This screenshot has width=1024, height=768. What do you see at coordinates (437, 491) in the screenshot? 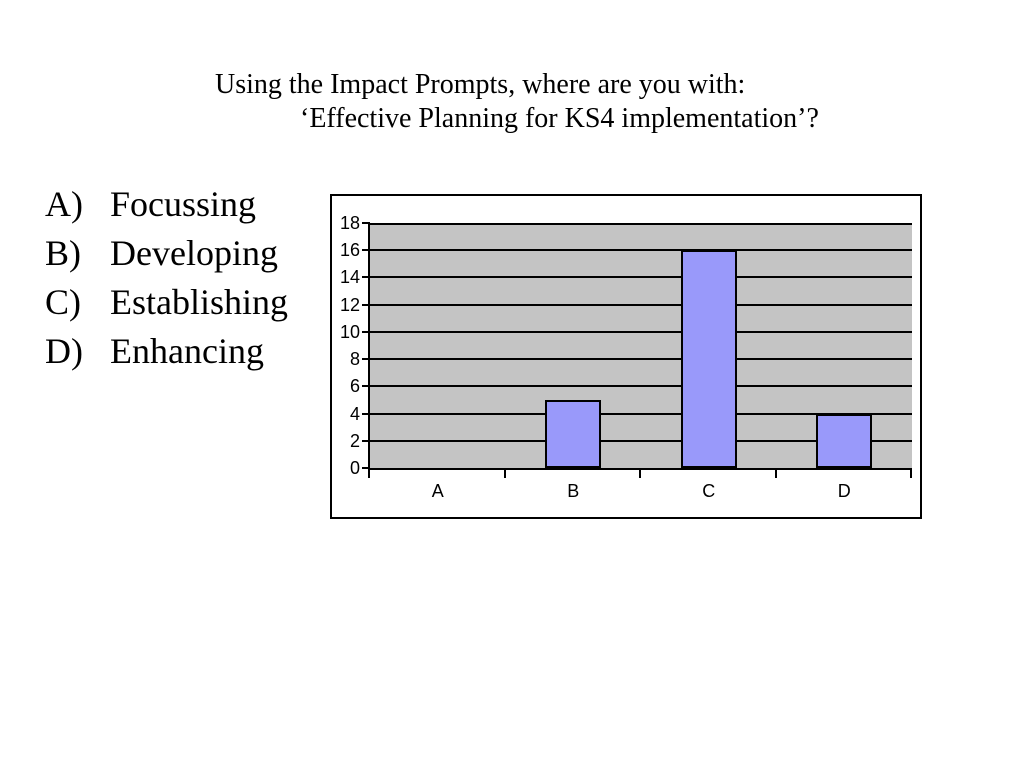
I see `x-axis-tick-label: A` at bounding box center [437, 491].